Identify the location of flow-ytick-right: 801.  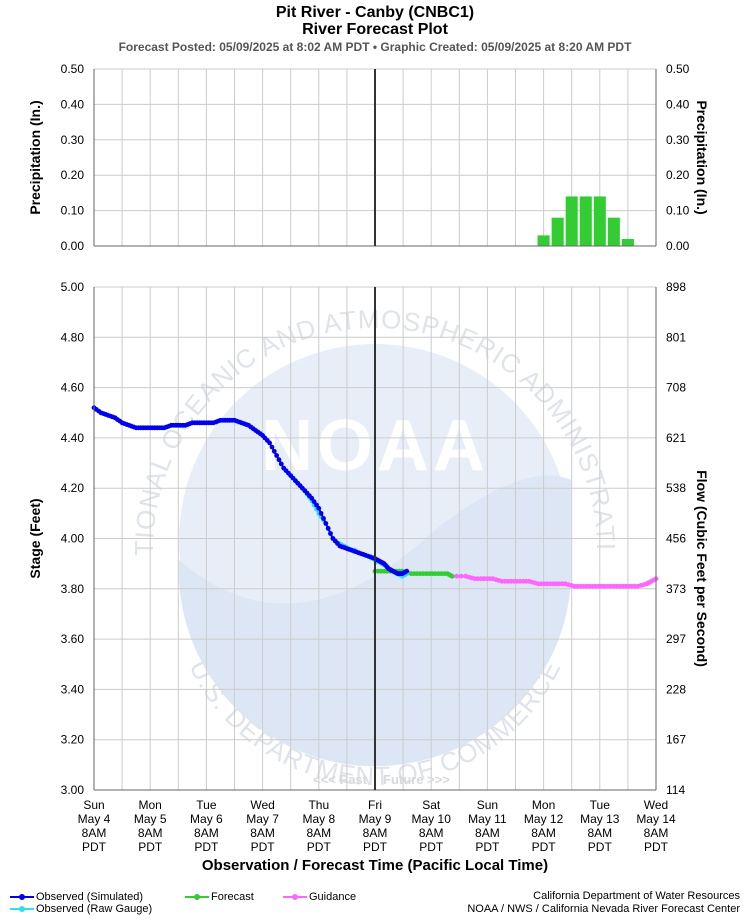
(676, 337).